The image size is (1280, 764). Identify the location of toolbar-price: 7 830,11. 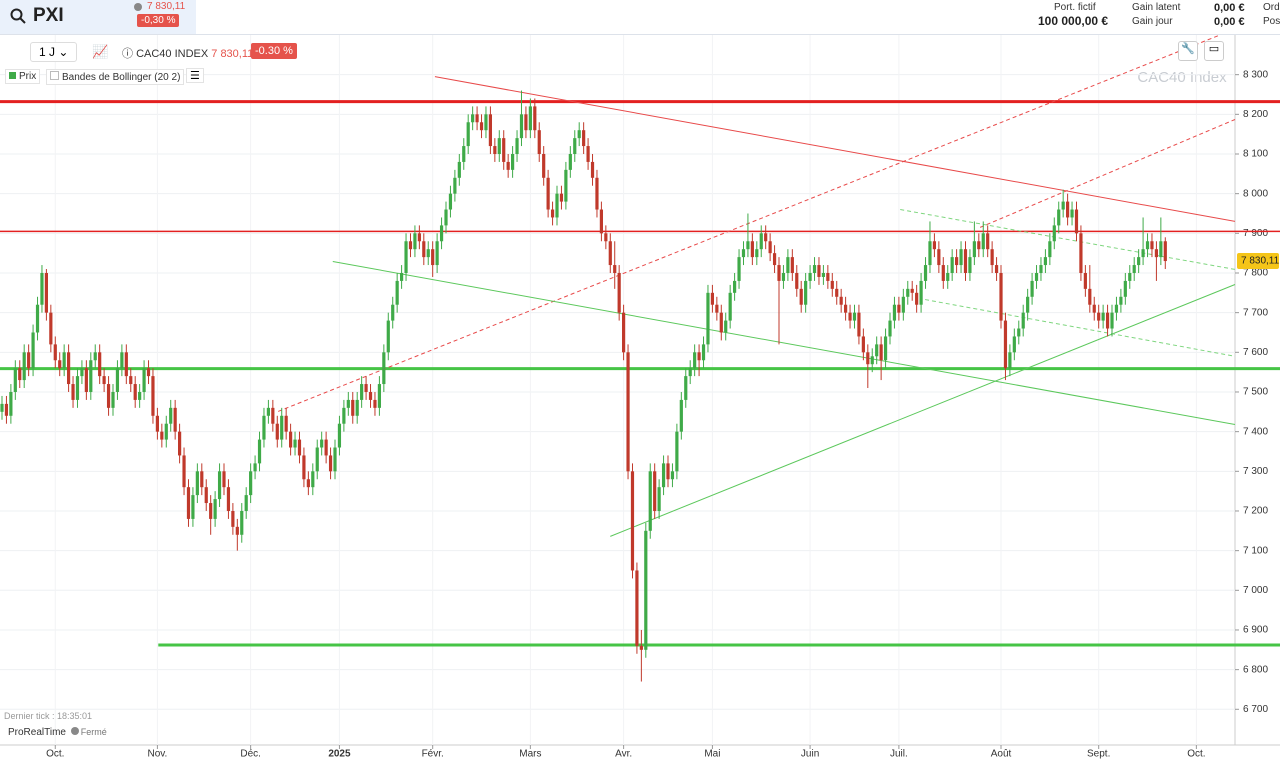
(232, 54).